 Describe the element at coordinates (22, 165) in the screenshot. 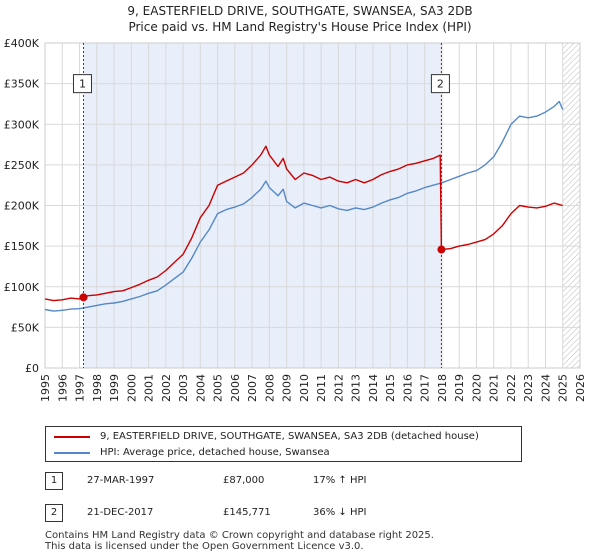

I see `y-tick-label: £250K` at that location.